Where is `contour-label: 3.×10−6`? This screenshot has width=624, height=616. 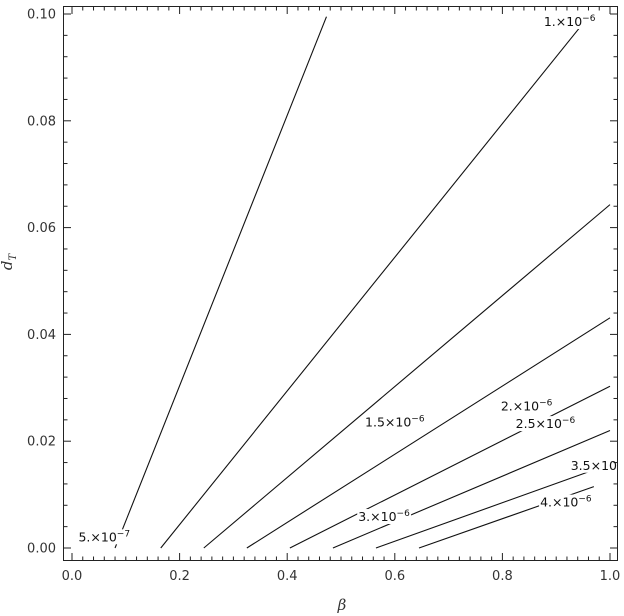
contour-label: 3.×10−6 is located at coordinates (384, 516).